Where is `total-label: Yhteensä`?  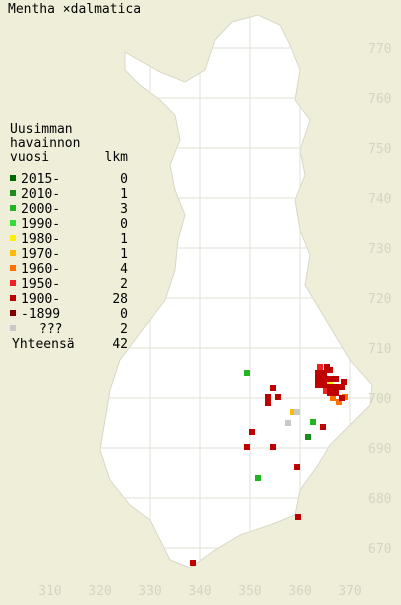
total-label: Yhteensä is located at coordinates (43, 344).